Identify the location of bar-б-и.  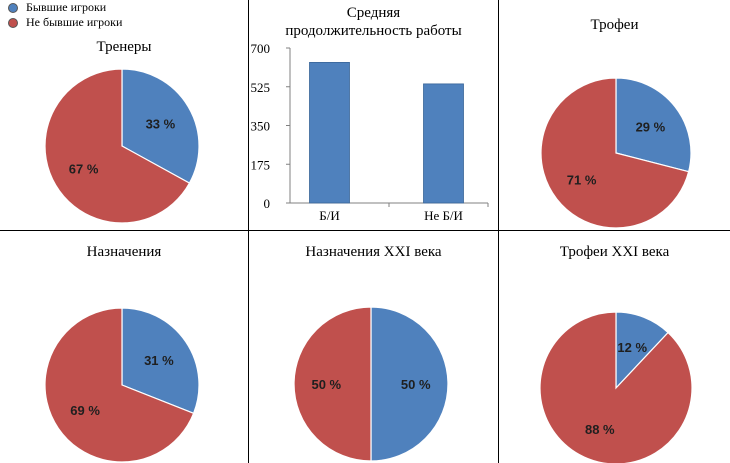
(329, 133).